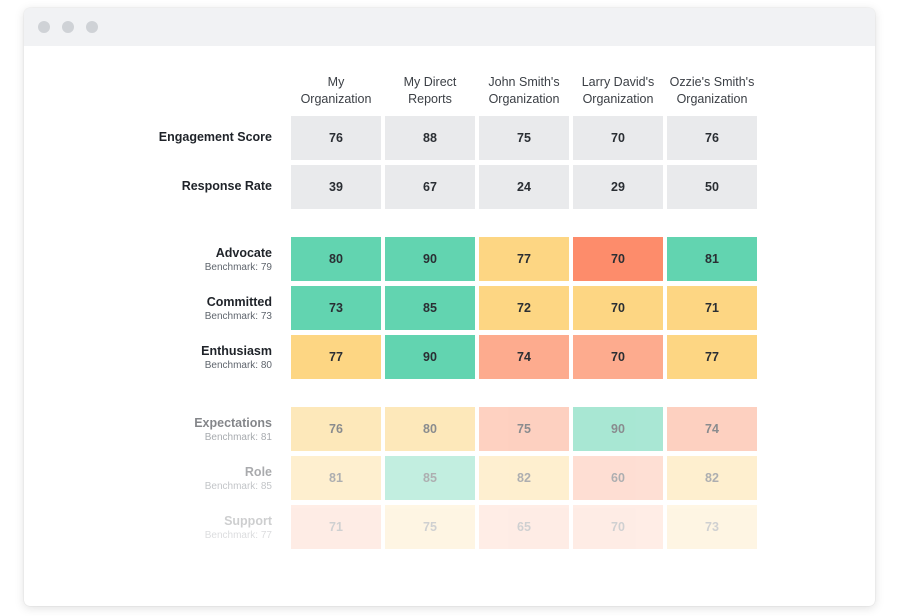 Image resolution: width=900 pixels, height=616 pixels. Describe the element at coordinates (236, 357) in the screenshot. I see `row-label-enthusiasm: Enthusiasm Benchmark: 80` at that location.